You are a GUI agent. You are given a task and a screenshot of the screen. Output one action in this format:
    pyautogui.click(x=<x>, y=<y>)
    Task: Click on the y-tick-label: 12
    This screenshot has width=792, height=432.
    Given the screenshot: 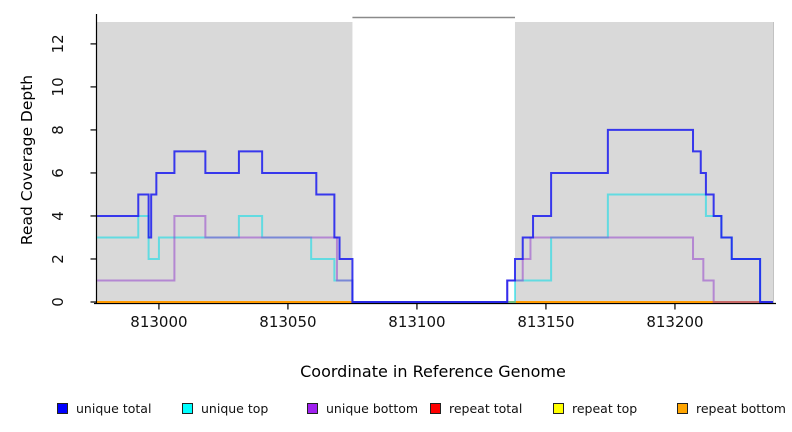 What is the action you would take?
    pyautogui.click(x=58, y=43)
    